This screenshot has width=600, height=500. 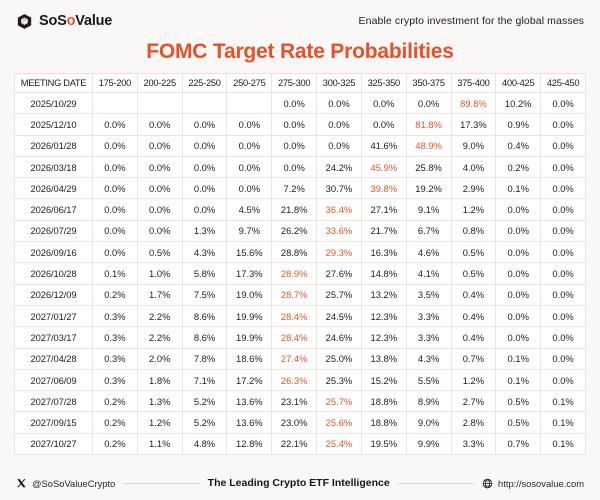 I want to click on cell-probability: 5.2%, so click(x=204, y=401).